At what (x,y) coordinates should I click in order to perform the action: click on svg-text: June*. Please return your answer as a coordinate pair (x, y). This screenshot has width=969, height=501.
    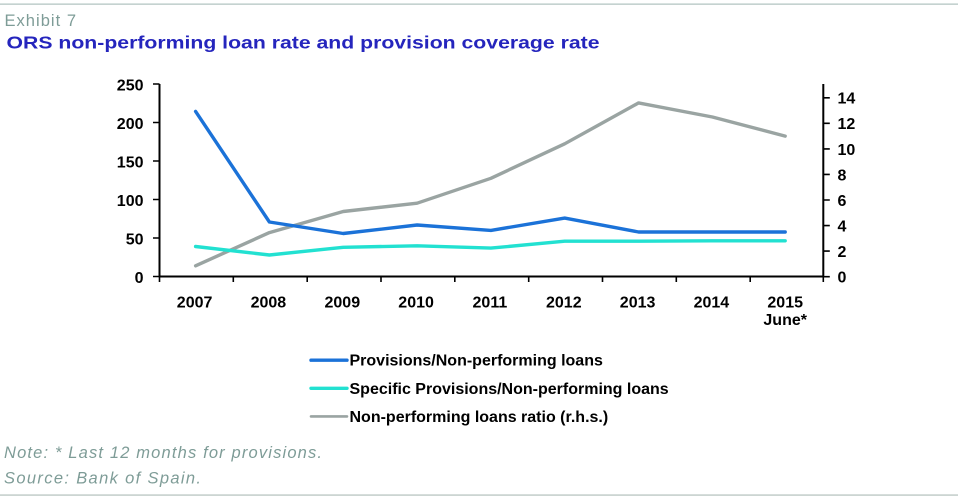
    Looking at the image, I should click on (785, 320).